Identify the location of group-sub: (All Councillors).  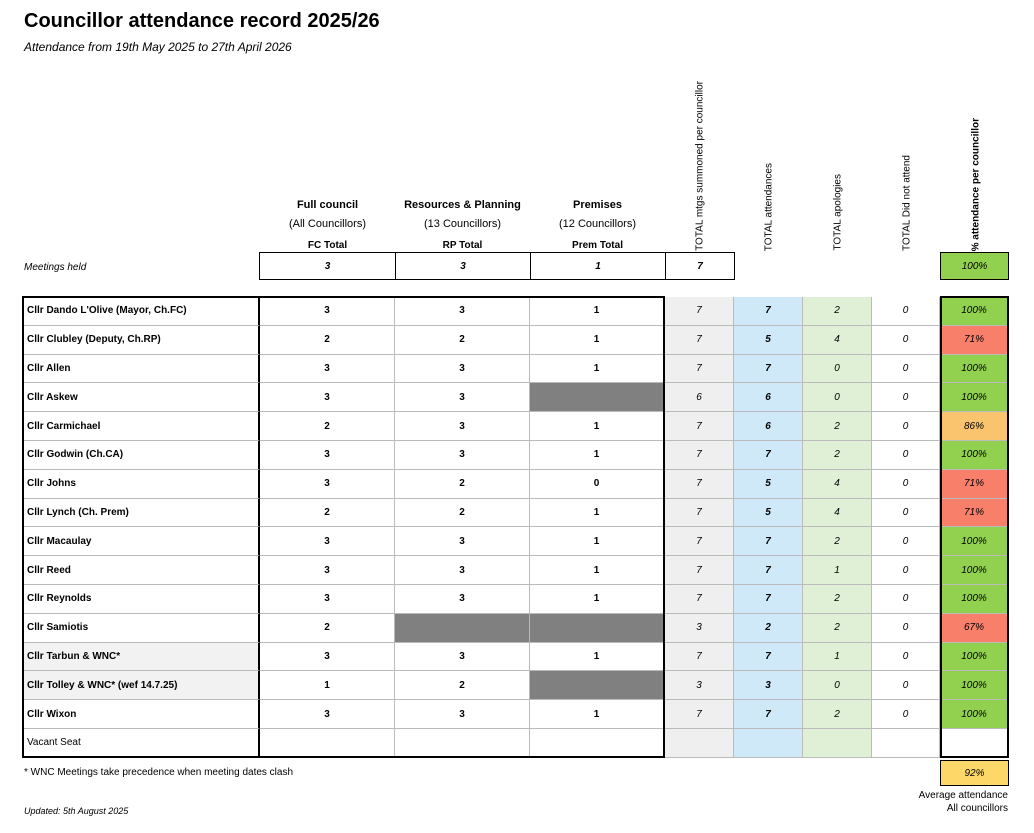
(327, 224).